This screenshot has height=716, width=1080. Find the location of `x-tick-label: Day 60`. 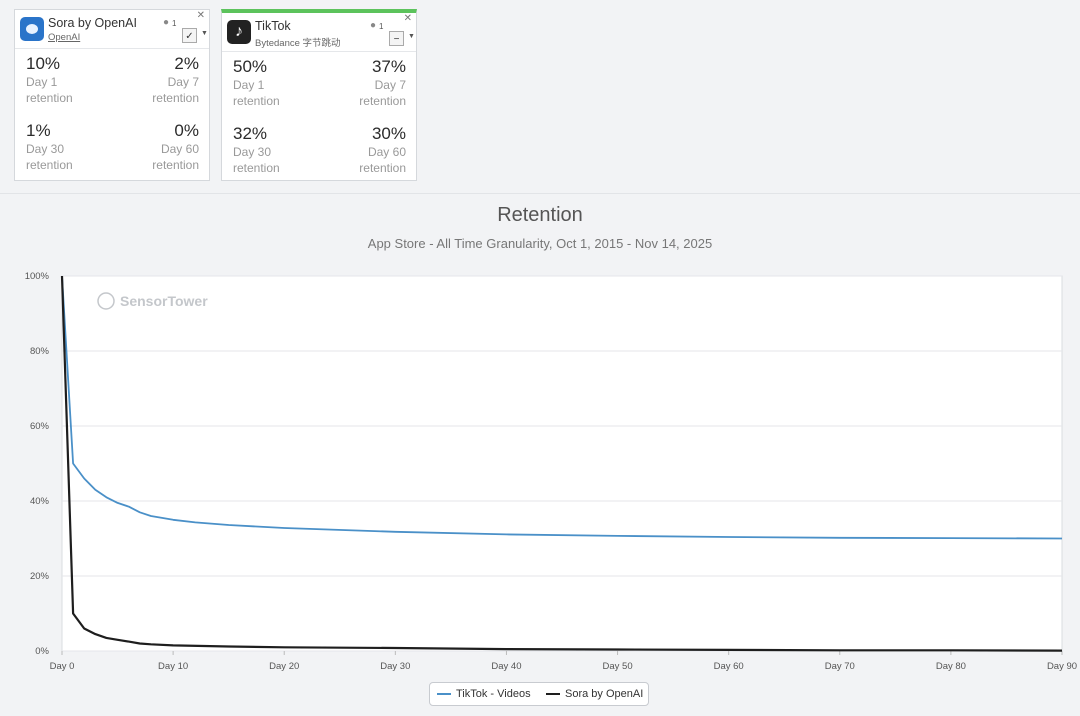

x-tick-label: Day 60 is located at coordinates (729, 666).